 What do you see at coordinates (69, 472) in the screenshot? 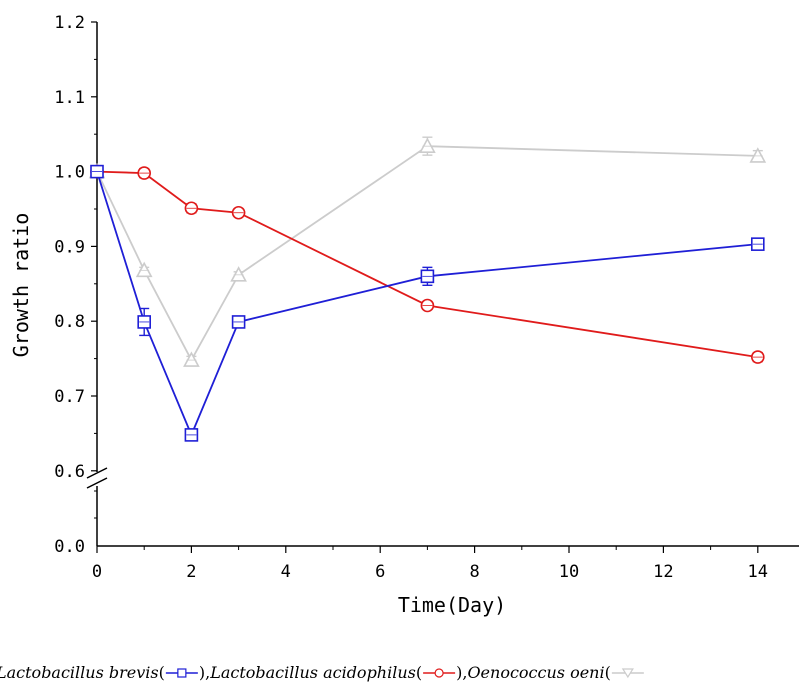
I see `y-tick-label: 0.6` at bounding box center [69, 472].